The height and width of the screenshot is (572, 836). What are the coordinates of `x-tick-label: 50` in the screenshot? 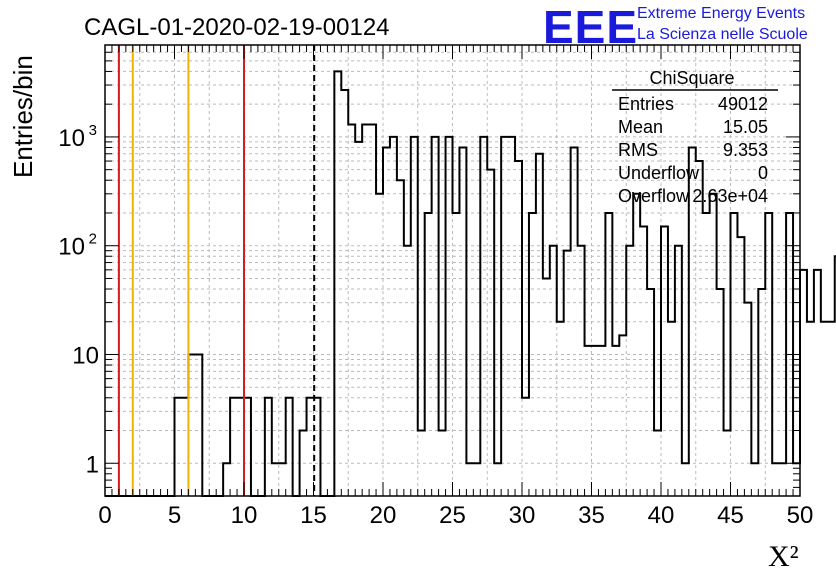 It's located at (800, 515).